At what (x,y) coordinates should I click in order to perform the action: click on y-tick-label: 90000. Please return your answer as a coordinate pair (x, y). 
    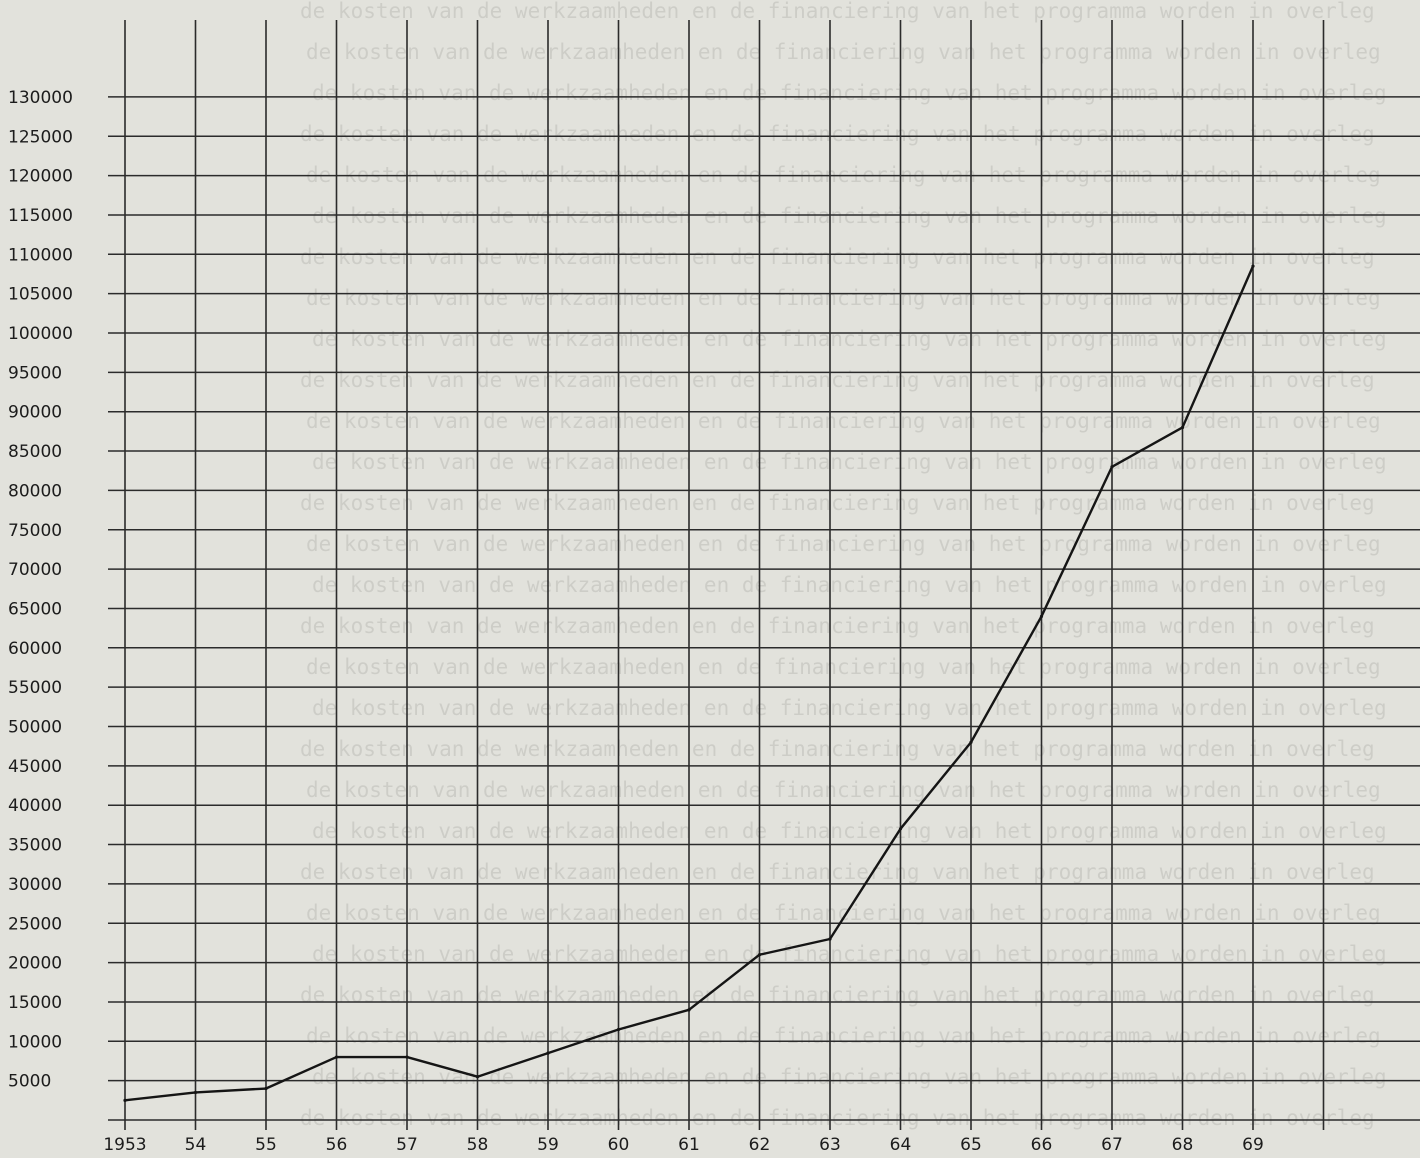
    Looking at the image, I should click on (35, 413).